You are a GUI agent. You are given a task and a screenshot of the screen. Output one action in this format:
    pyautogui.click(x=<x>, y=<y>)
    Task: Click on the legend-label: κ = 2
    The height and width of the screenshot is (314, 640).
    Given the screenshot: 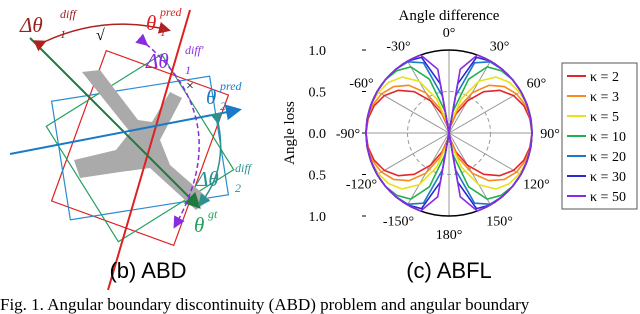 What is the action you would take?
    pyautogui.click(x=604, y=77)
    